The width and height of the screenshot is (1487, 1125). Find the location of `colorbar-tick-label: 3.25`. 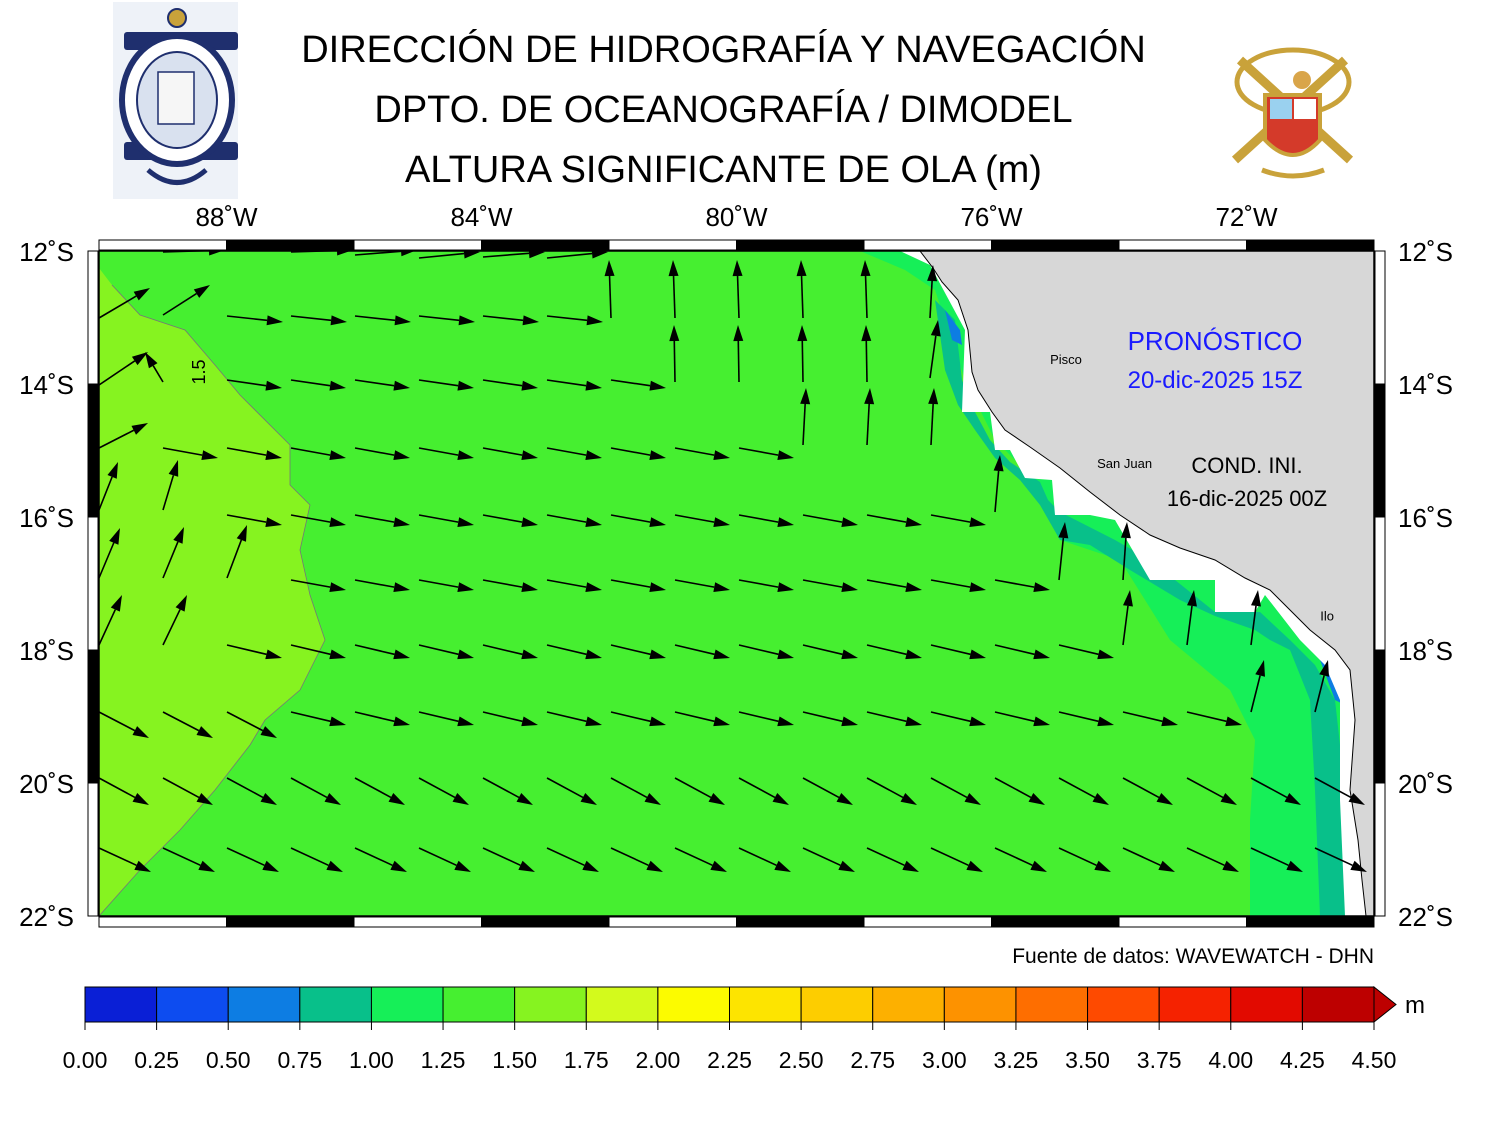

colorbar-tick-label: 3.25 is located at coordinates (1016, 1060).